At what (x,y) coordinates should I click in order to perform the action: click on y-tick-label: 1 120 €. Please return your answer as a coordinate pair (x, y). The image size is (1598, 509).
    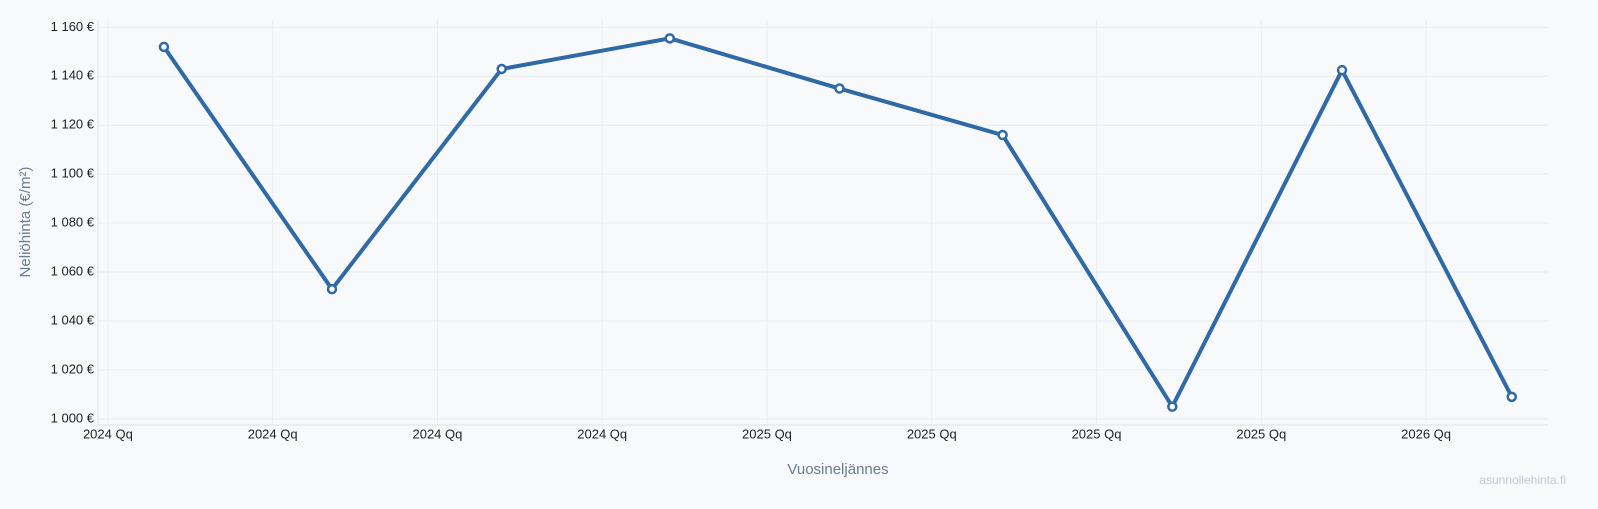
    Looking at the image, I should click on (73, 124).